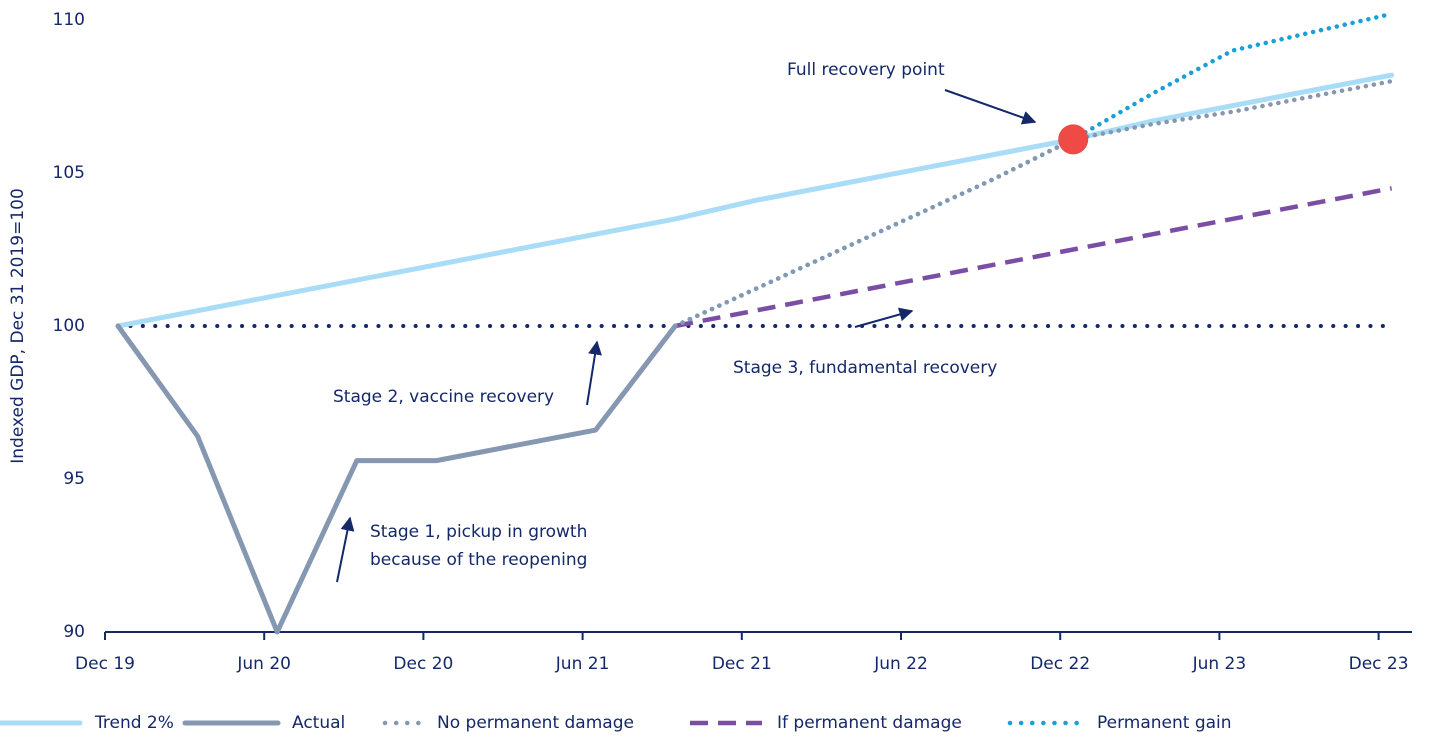 The image size is (1429, 740). Describe the element at coordinates (69, 20) in the screenshot. I see `y-tick-label: 110` at that location.